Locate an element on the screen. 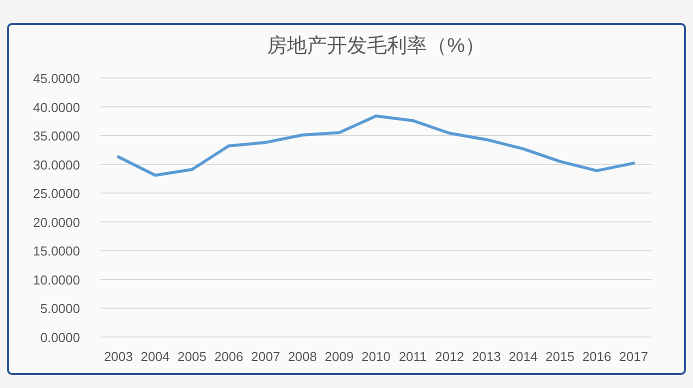  y-tick-label: 30.0000 is located at coordinates (56, 164).